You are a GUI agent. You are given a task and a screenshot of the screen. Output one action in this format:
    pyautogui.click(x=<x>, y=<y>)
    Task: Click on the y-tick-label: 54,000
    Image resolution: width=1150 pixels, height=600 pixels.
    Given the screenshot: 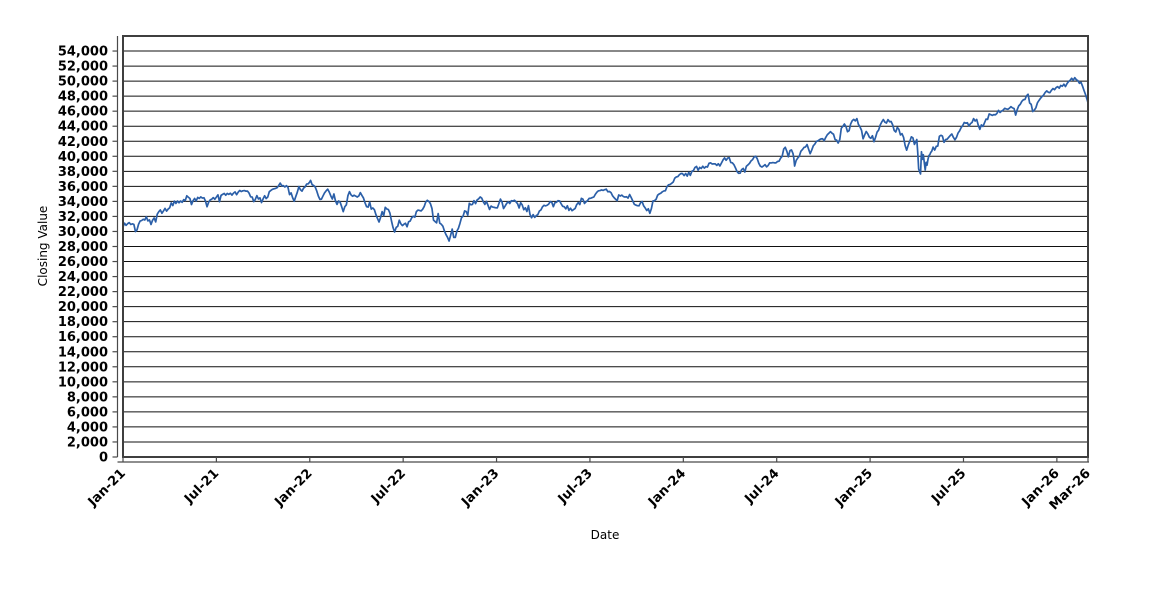 What is the action you would take?
    pyautogui.click(x=83, y=52)
    